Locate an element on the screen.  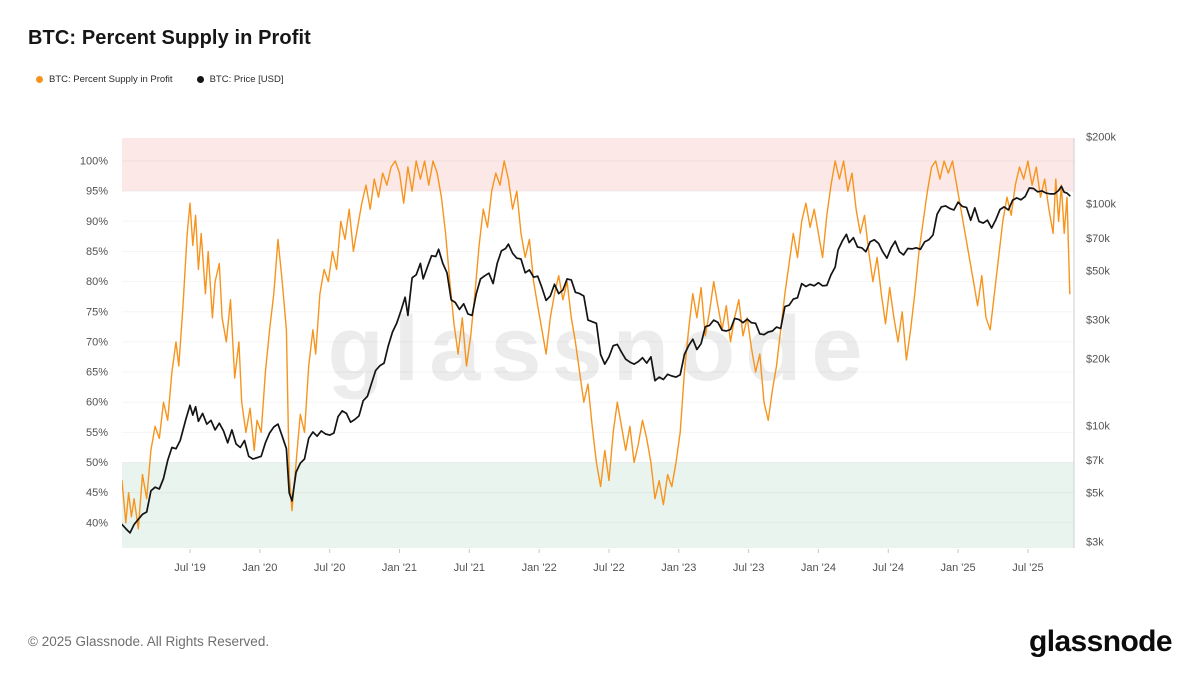
x-axis-tick-label: Jul '22 is located at coordinates (608, 568).